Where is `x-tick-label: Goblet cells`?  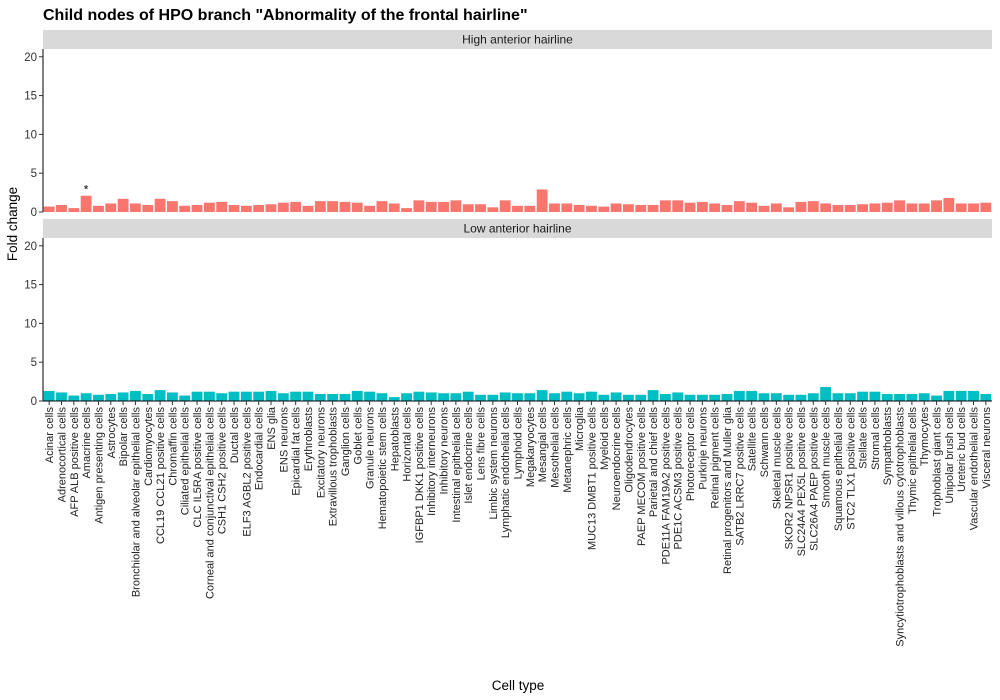 x-tick-label: Goblet cells is located at coordinates (358, 436).